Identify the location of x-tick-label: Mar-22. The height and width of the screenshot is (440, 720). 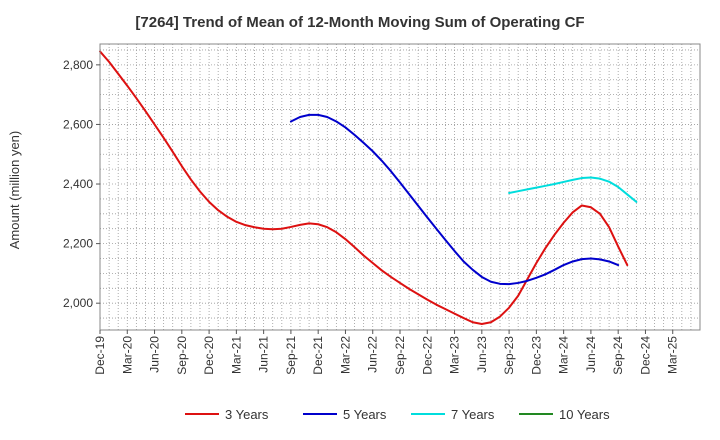
(345, 355).